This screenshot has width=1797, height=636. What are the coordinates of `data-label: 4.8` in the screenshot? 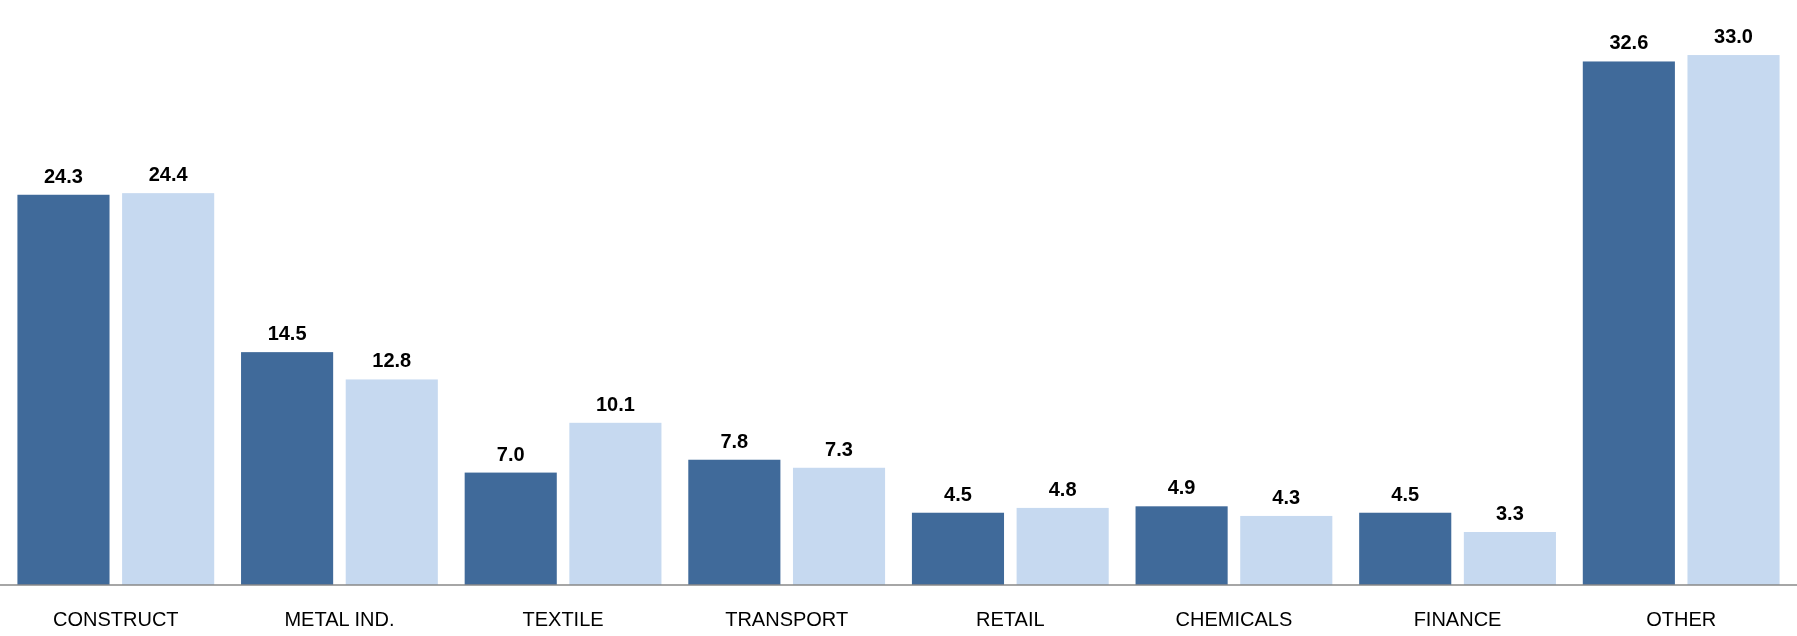 It's located at (1062, 488).